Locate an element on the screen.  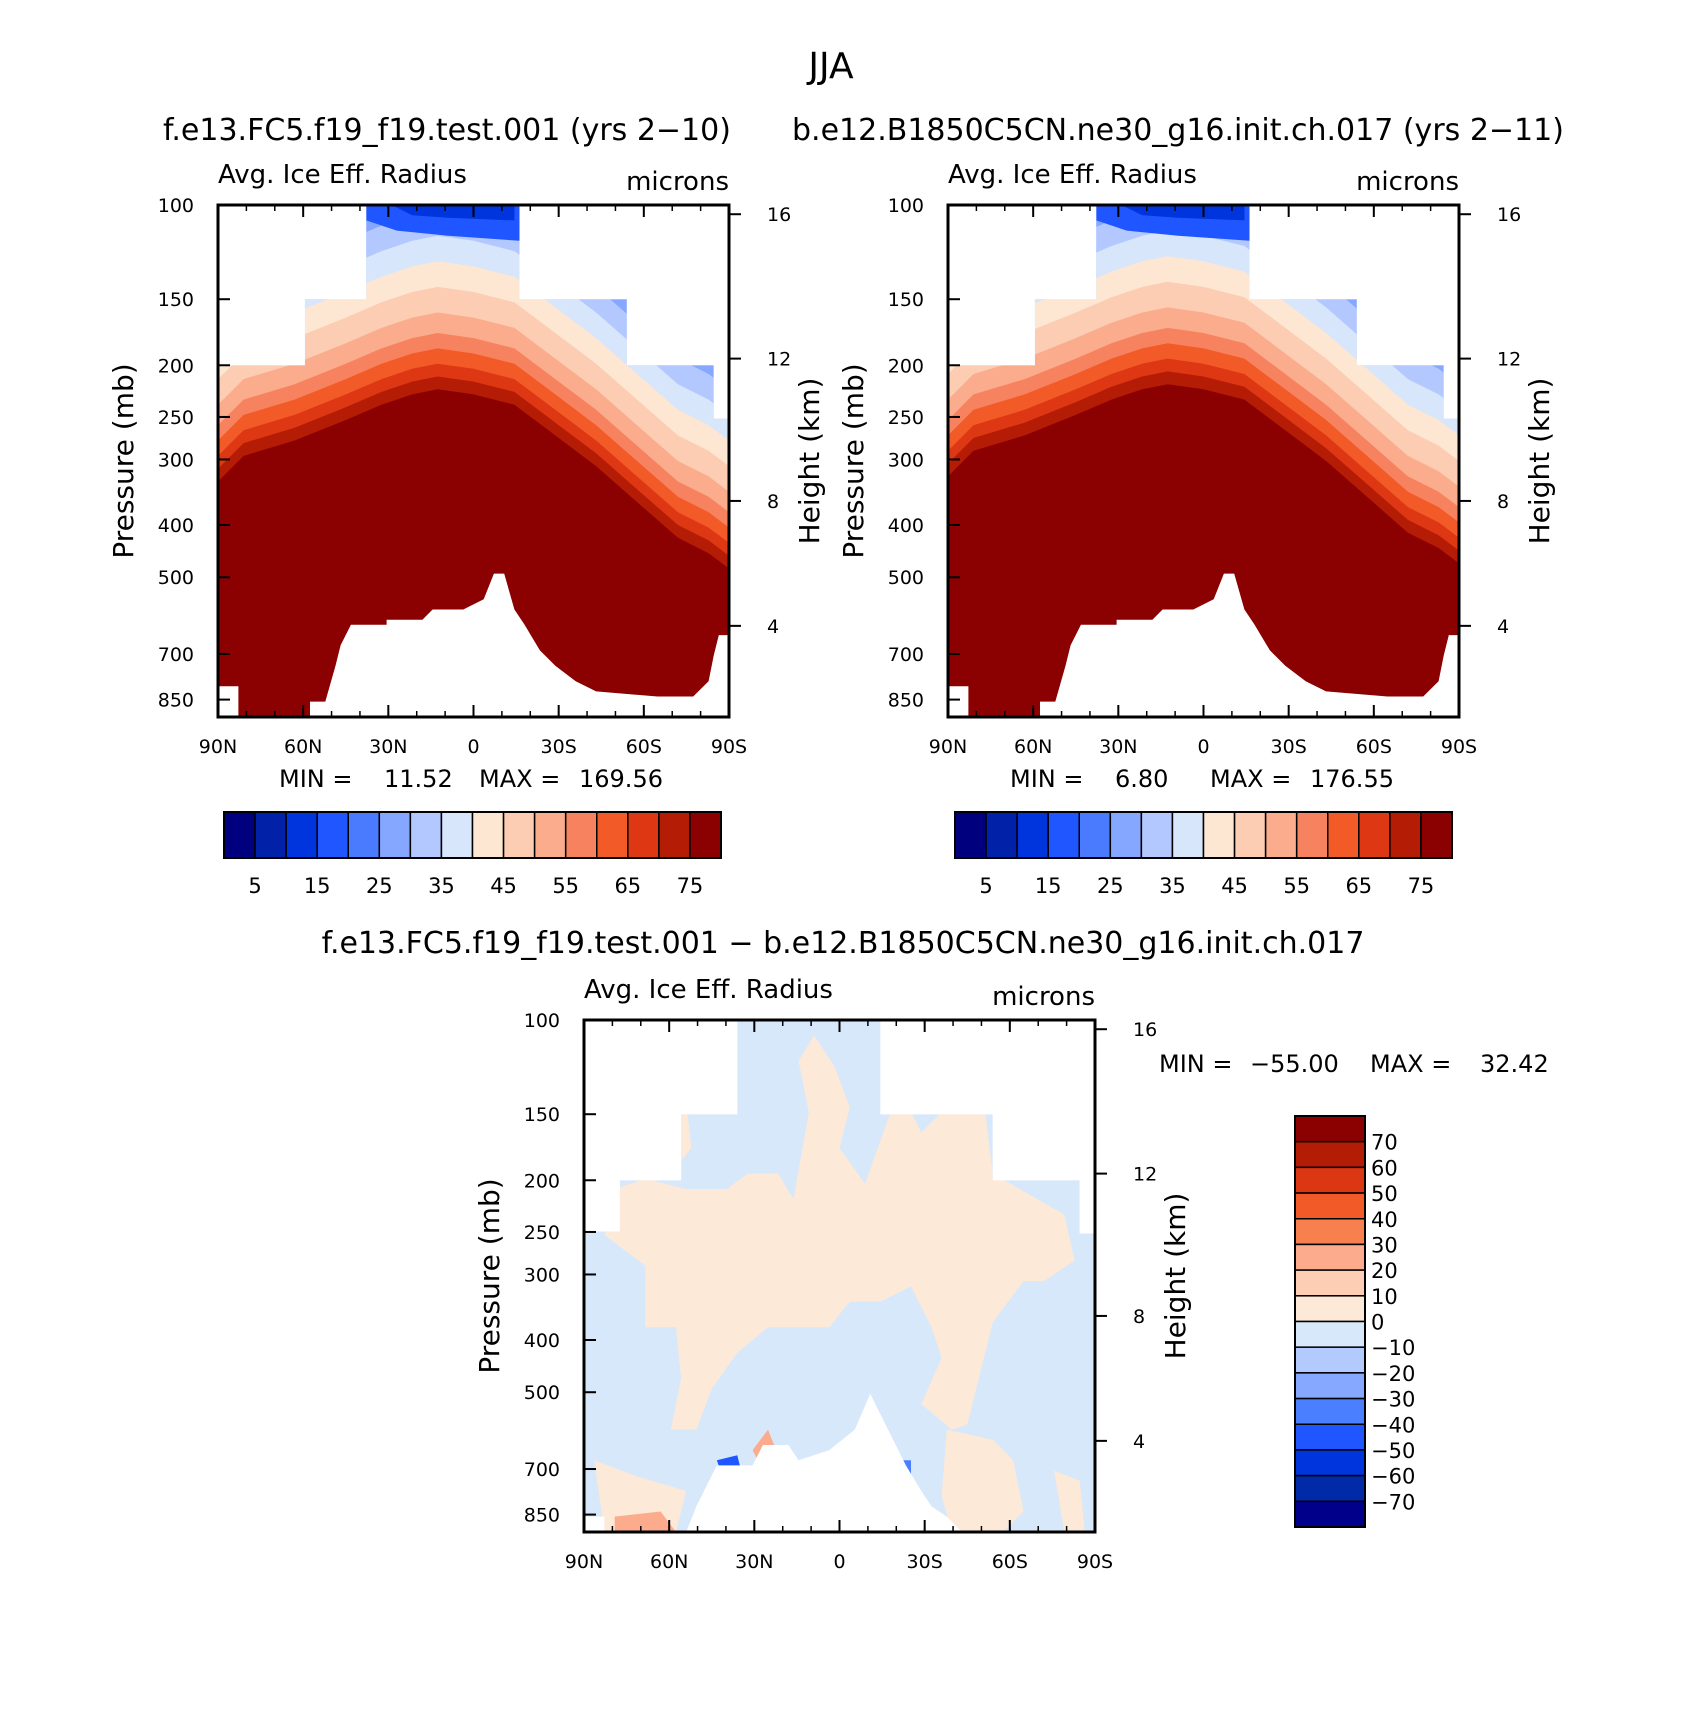
max-value: 176.55 is located at coordinates (1352, 779).